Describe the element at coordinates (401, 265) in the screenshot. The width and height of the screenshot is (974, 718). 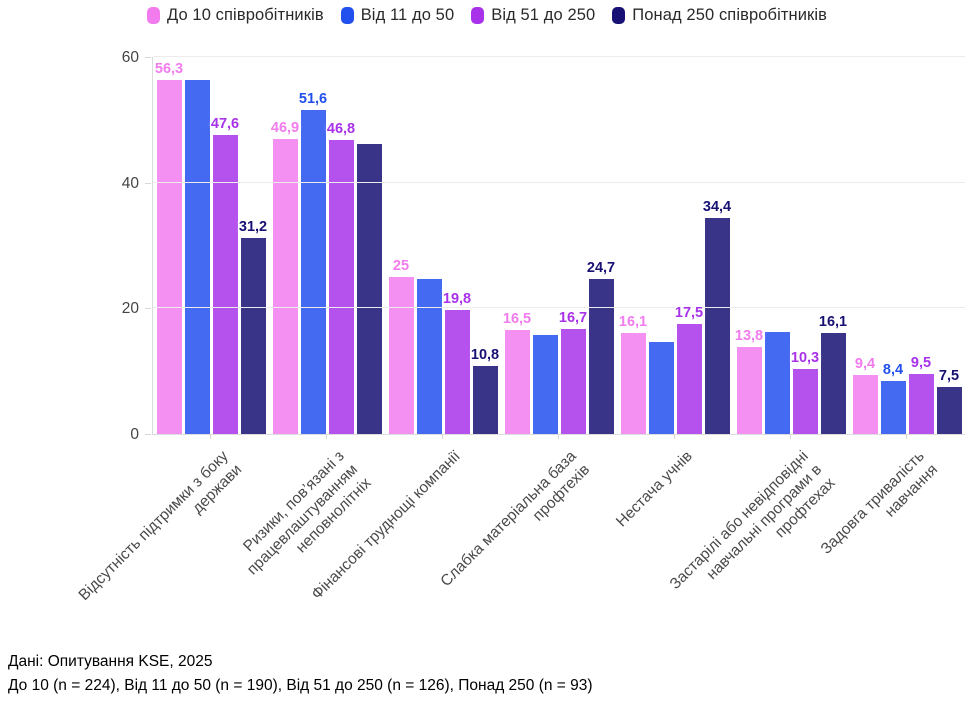
I see `bar-value-label: 25` at that location.